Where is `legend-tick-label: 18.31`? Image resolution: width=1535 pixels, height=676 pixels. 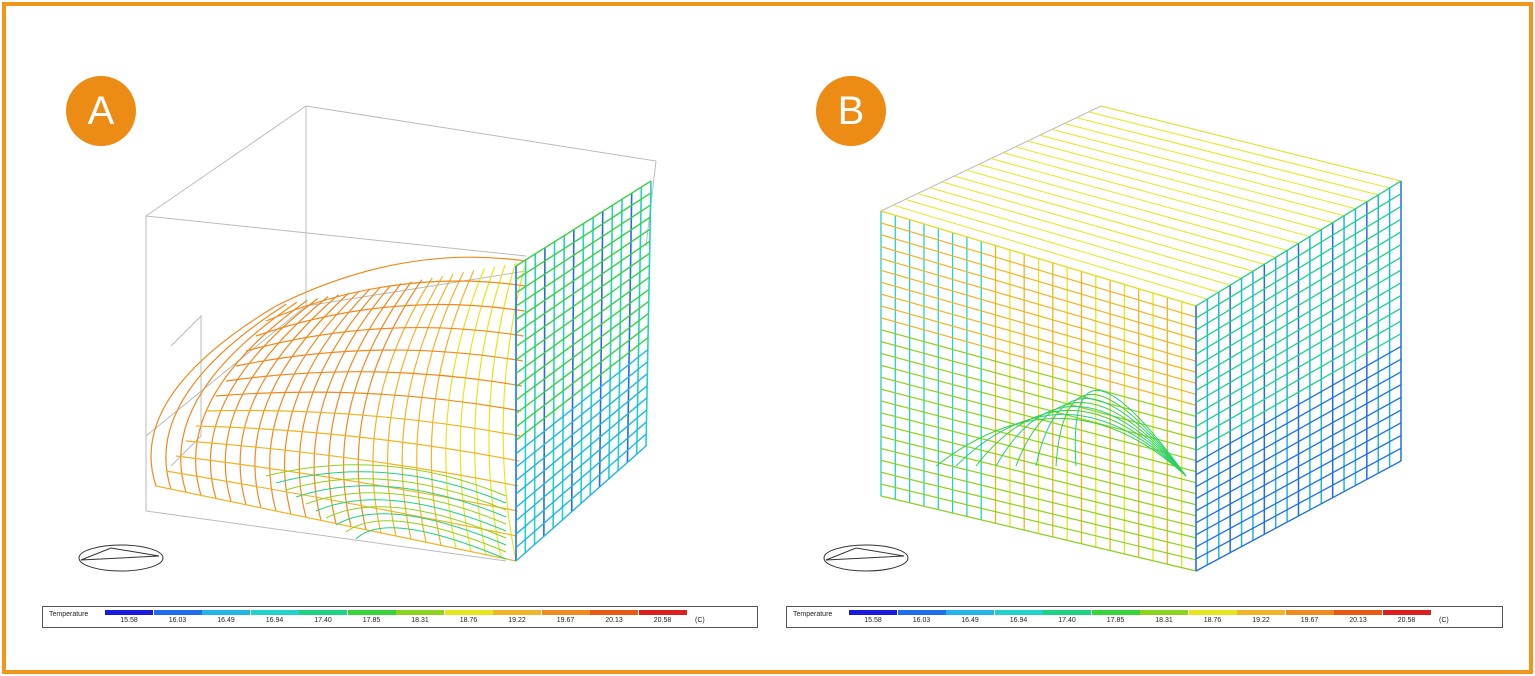 legend-tick-label: 18.31 is located at coordinates (420, 620).